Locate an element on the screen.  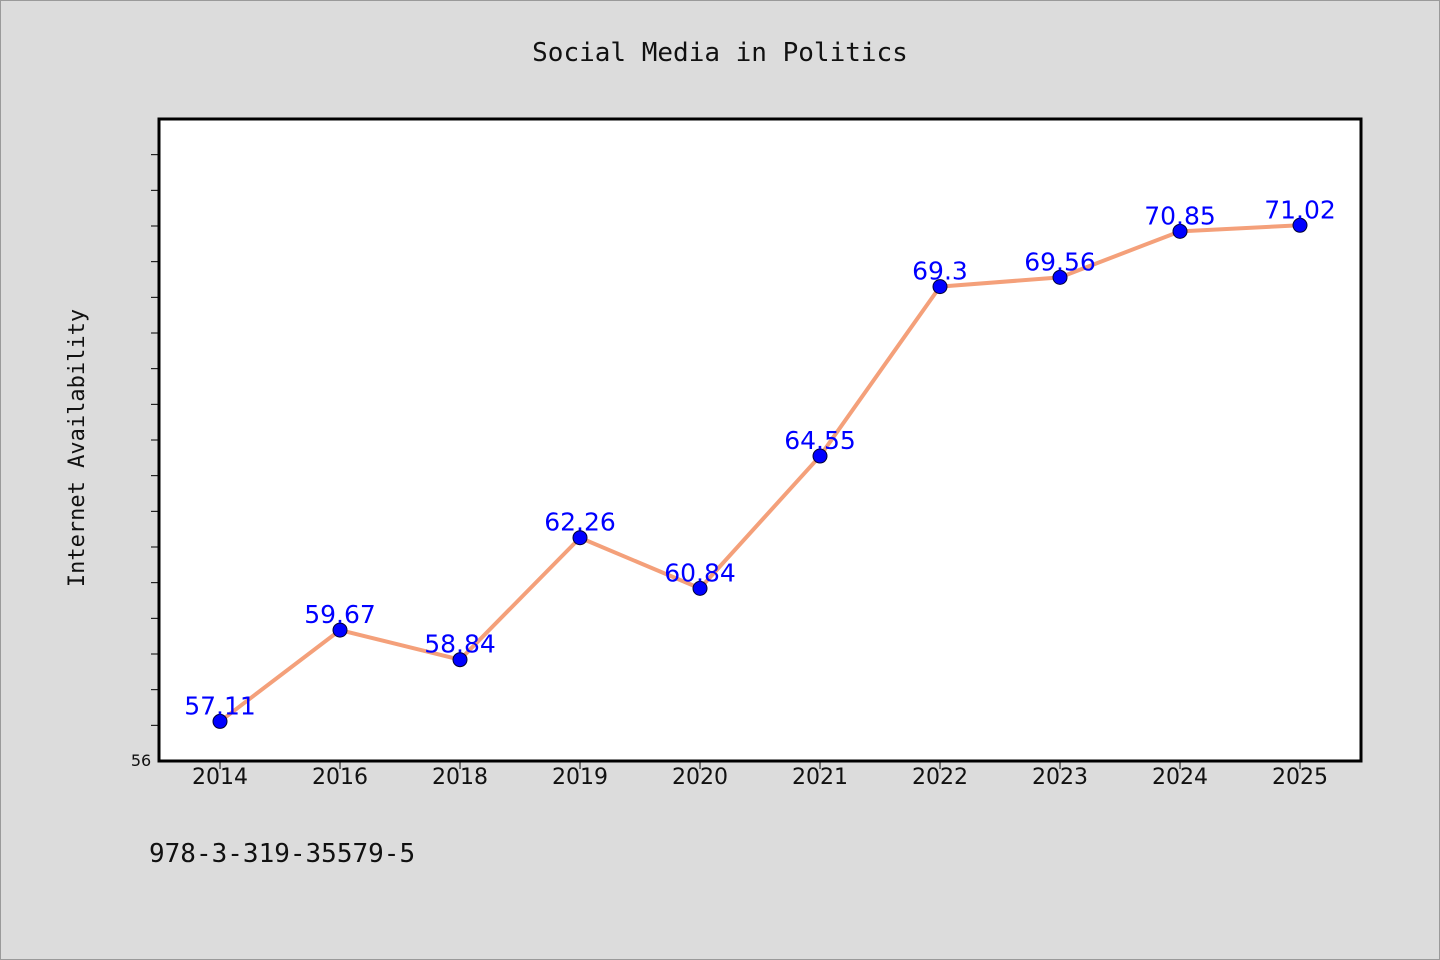
chart-title: Social Media in Politics is located at coordinates (720, 53).